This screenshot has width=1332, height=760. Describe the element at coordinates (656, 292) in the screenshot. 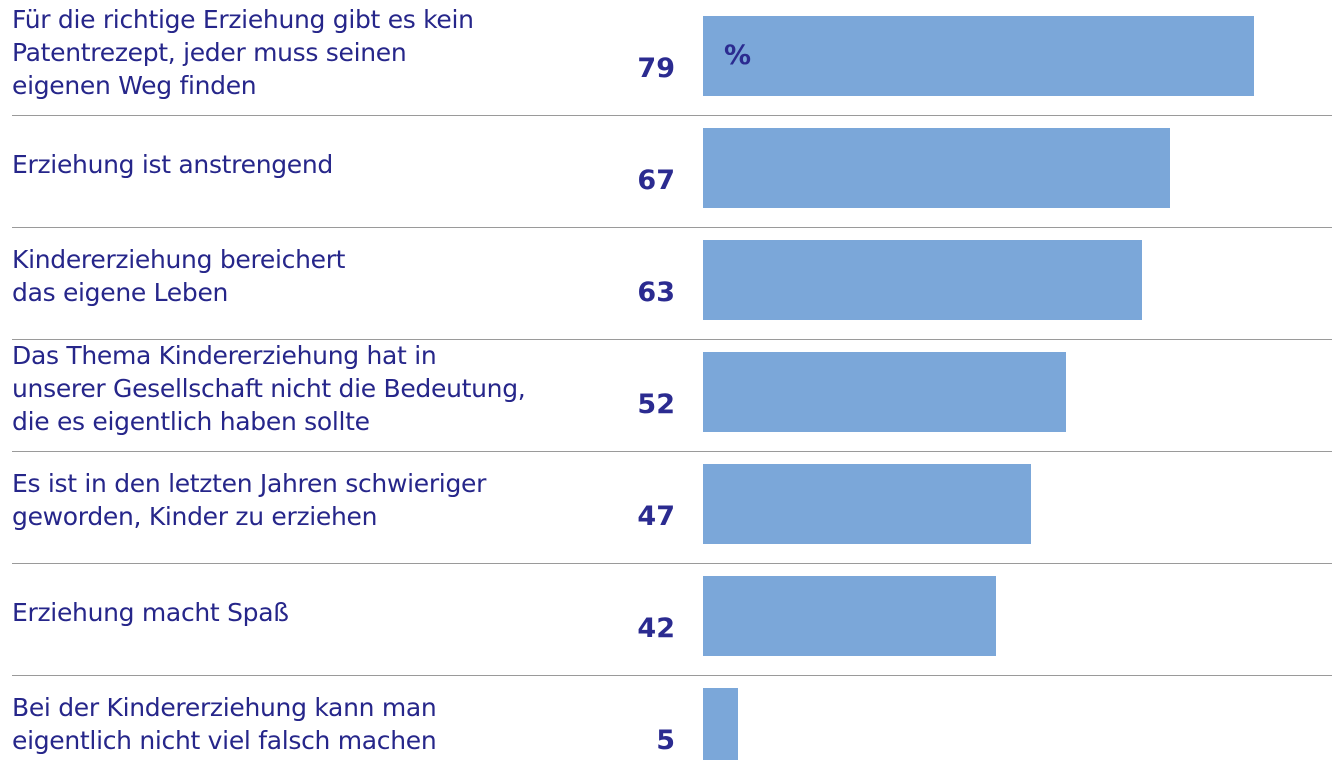

I see `value-label: 63` at that location.